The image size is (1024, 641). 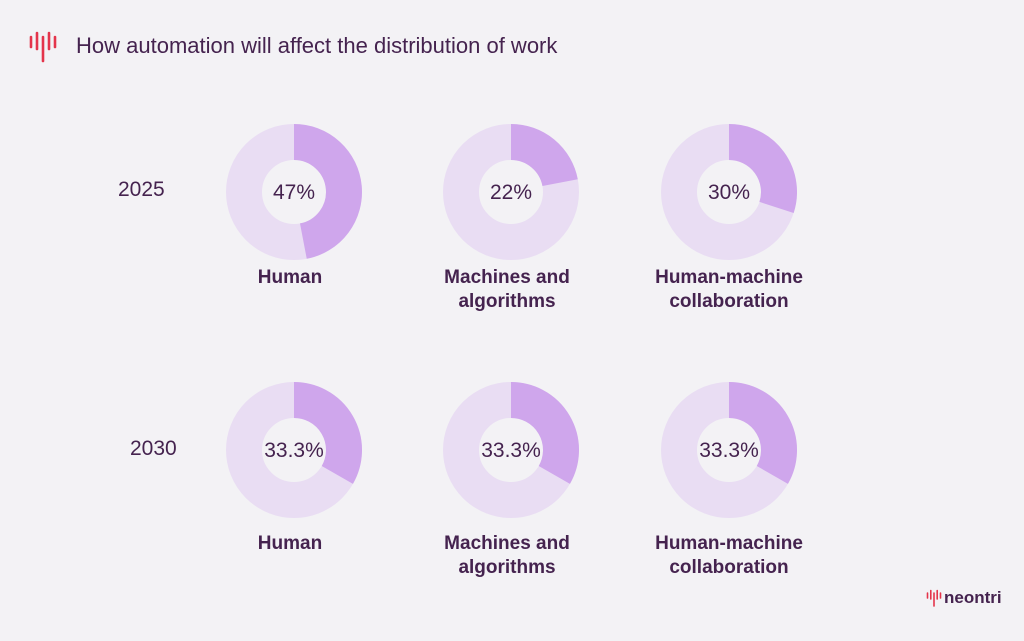 I want to click on donut-2025-collab: 30%, so click(x=729, y=192).